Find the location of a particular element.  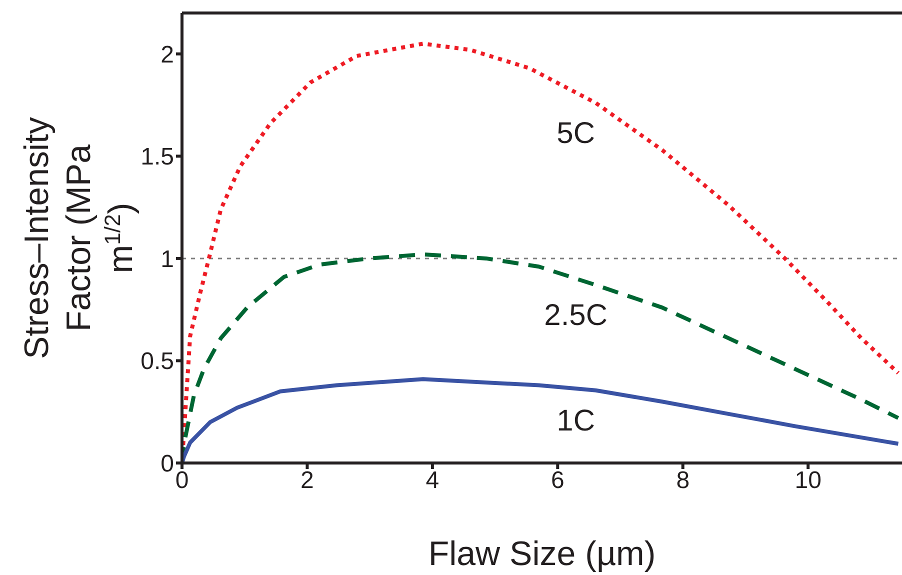

series-label: 5C is located at coordinates (576, 133).